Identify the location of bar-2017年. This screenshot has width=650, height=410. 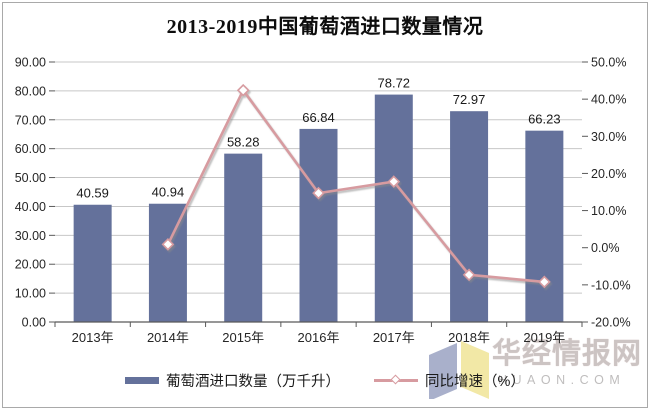
(393, 208).